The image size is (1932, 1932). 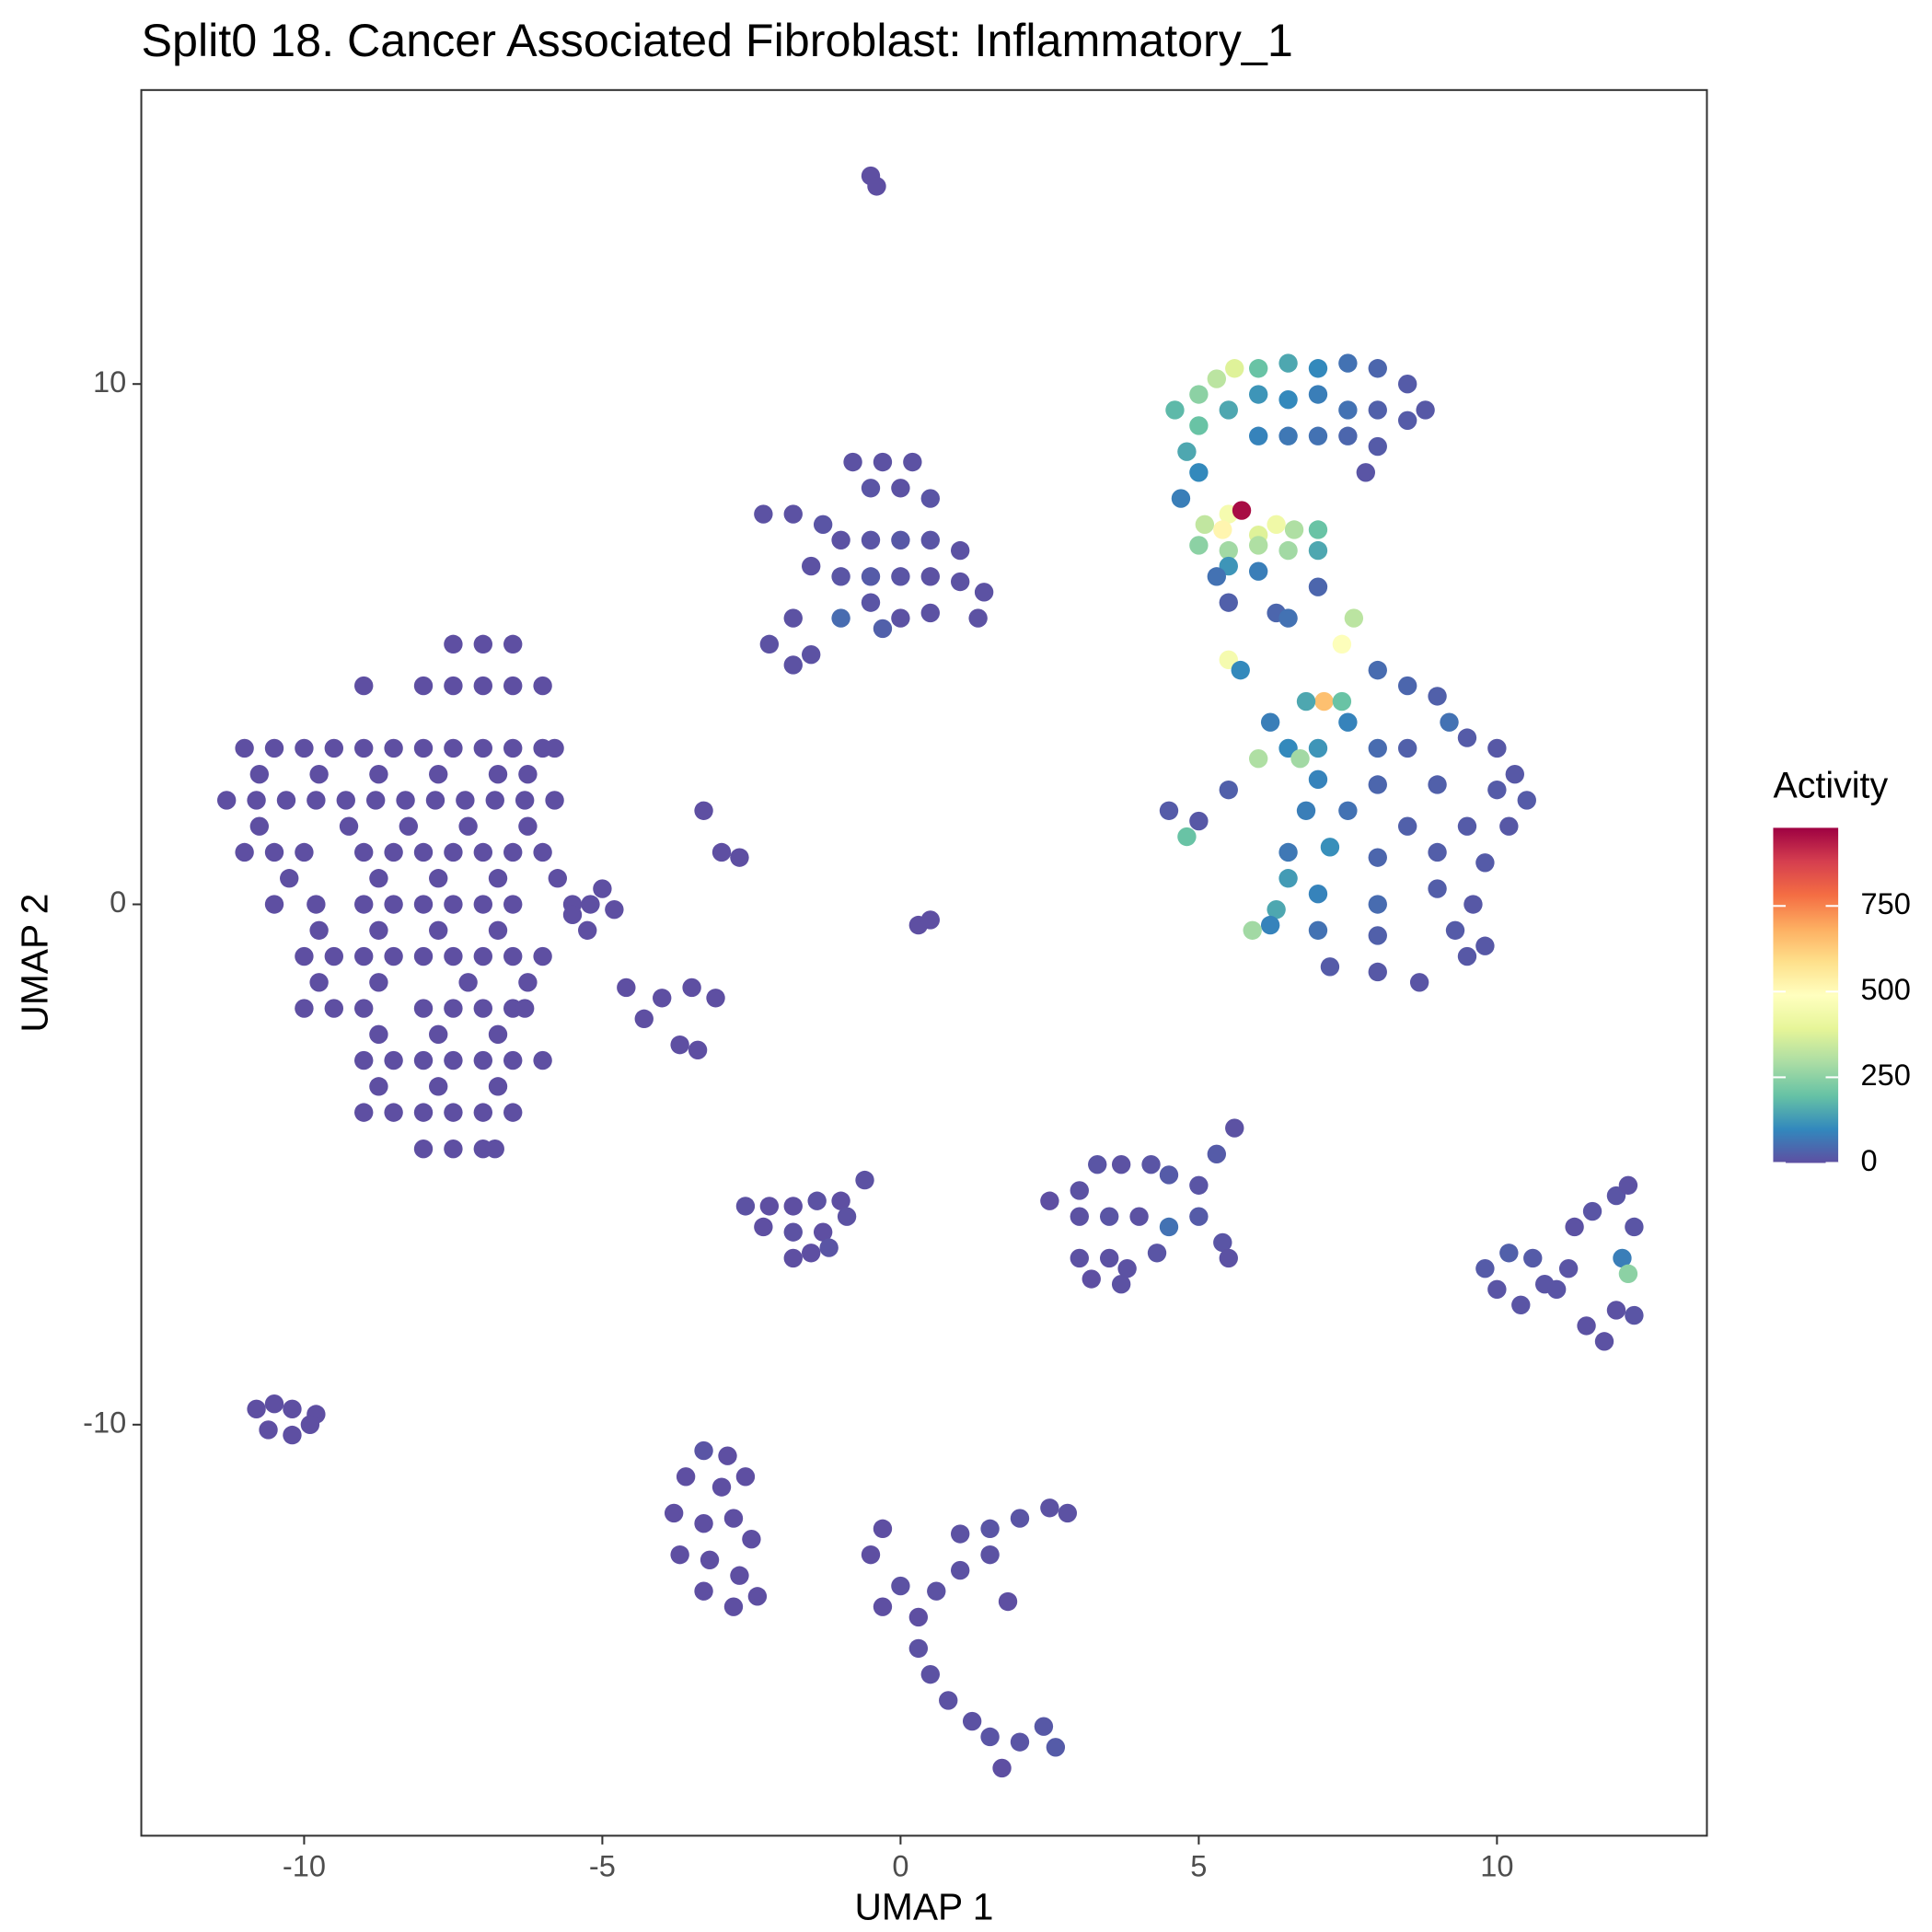 What do you see at coordinates (35, 964) in the screenshot?
I see `y-axis-label: UMAP 2` at bounding box center [35, 964].